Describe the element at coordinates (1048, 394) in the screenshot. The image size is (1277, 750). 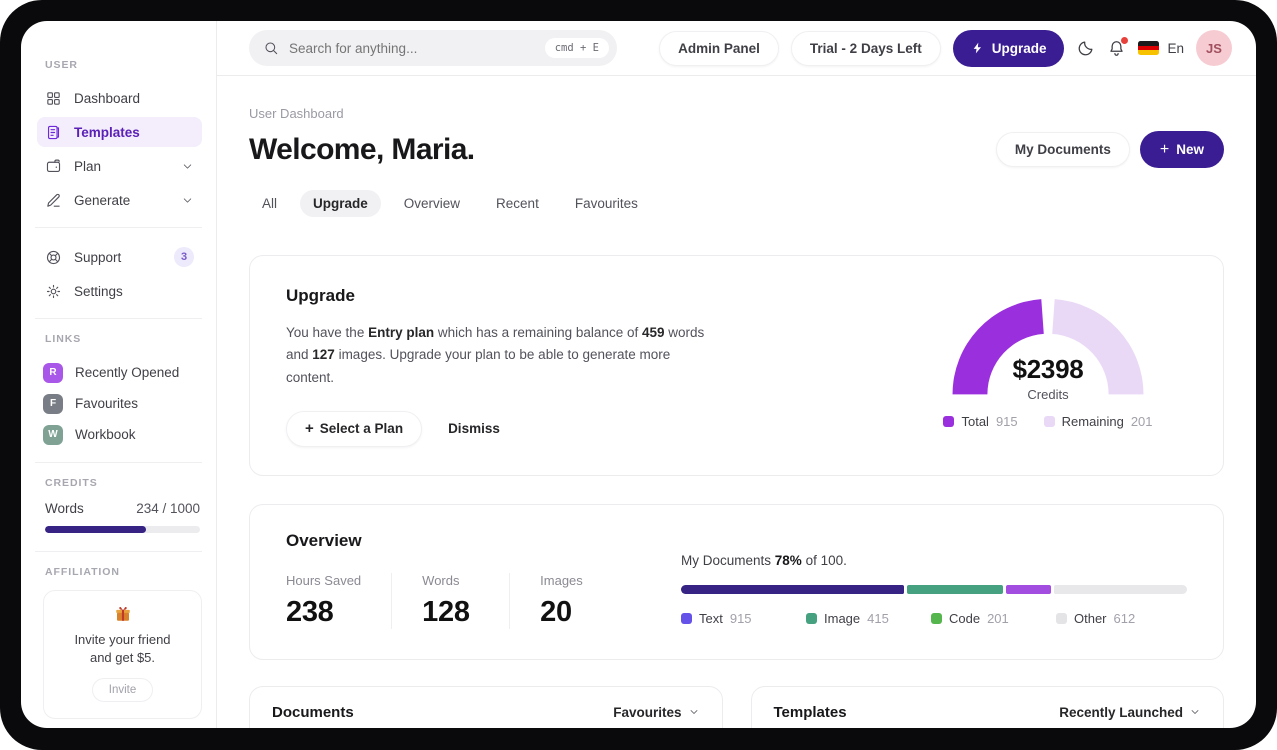
I see `gauge-label: Credits` at that location.